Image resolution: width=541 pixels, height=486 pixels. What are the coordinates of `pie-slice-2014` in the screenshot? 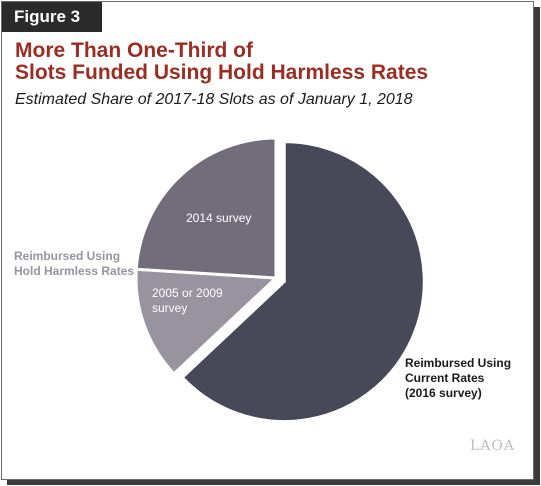 It's located at (206, 208).